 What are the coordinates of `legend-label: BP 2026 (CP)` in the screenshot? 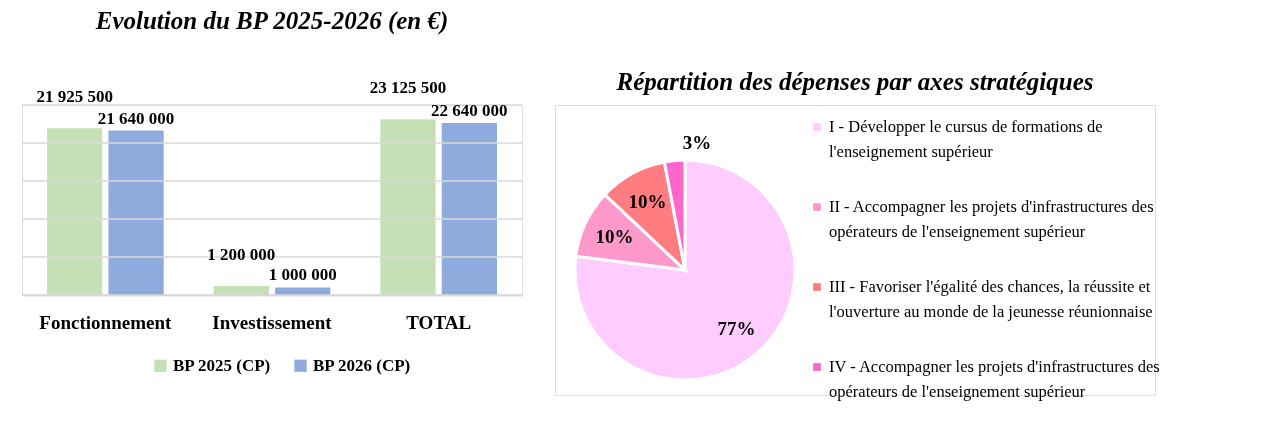 It's located at (362, 365).